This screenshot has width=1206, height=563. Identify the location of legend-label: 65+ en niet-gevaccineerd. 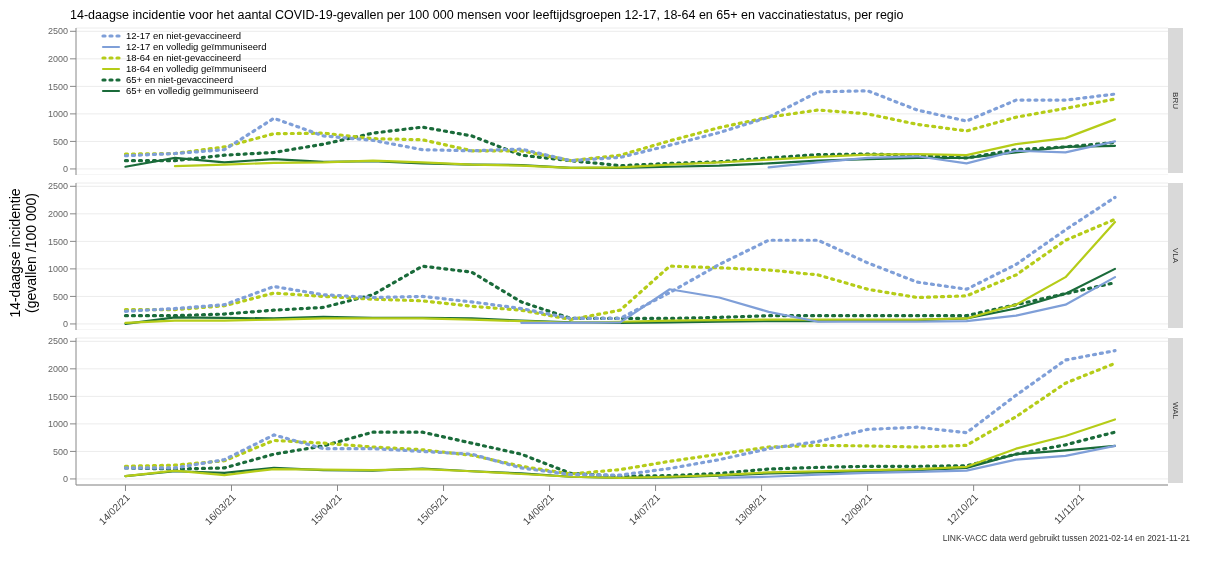
(179, 79).